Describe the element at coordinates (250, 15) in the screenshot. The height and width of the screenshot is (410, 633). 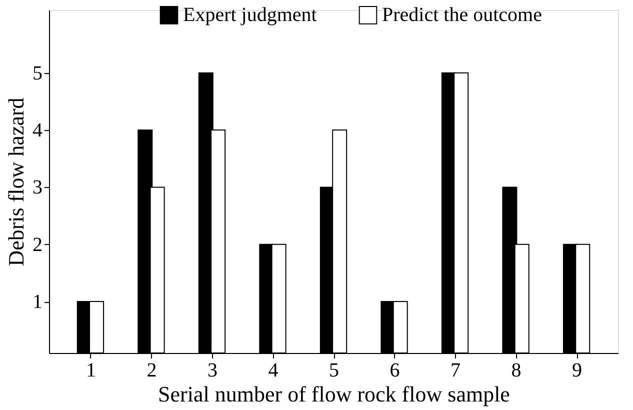
I see `legend-label: Expert judgment` at that location.